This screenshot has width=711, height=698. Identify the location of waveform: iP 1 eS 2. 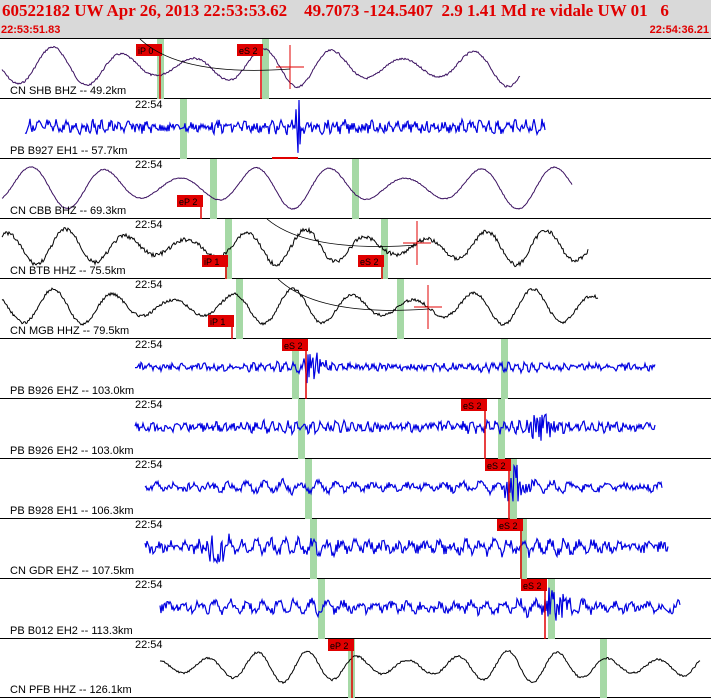
(295, 249).